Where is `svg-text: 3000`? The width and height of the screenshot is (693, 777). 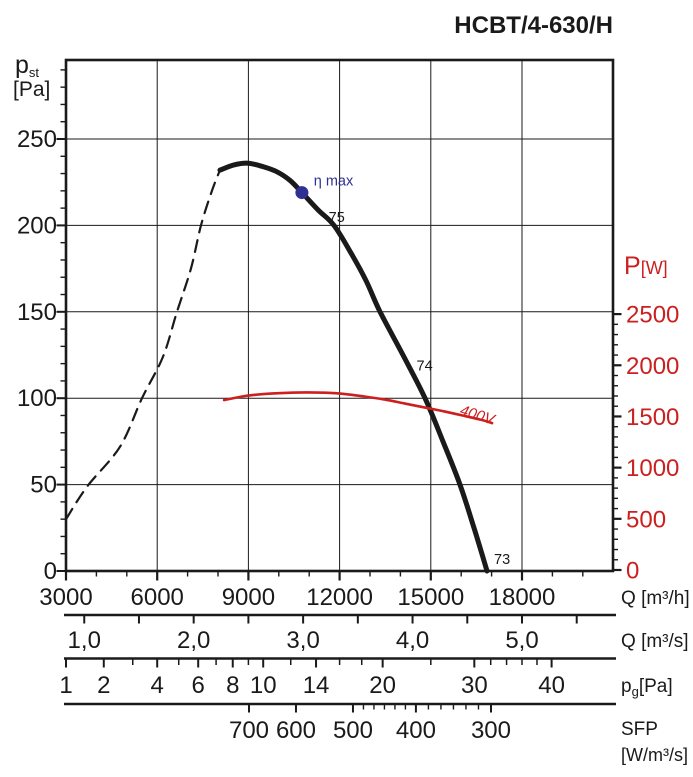
svg-text: 3000 is located at coordinates (65, 597).